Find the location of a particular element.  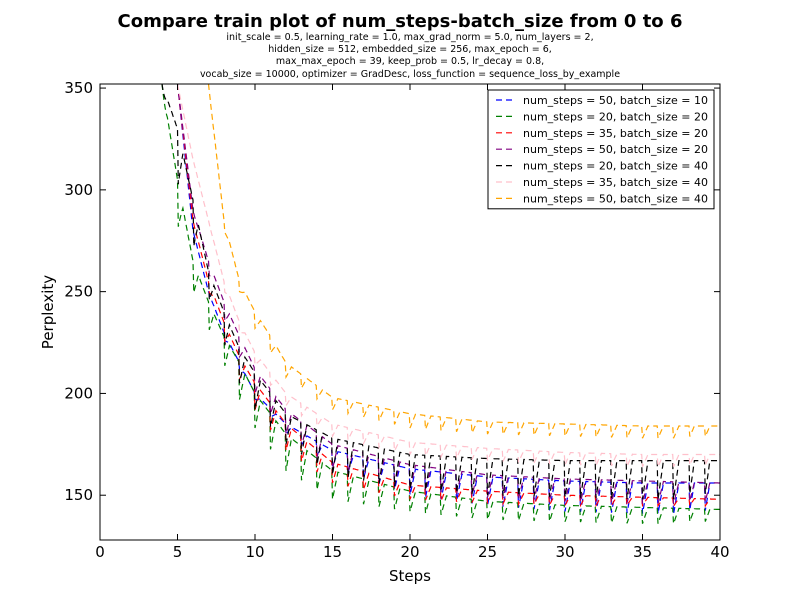

y-tick-label: 150 is located at coordinates (78, 495).